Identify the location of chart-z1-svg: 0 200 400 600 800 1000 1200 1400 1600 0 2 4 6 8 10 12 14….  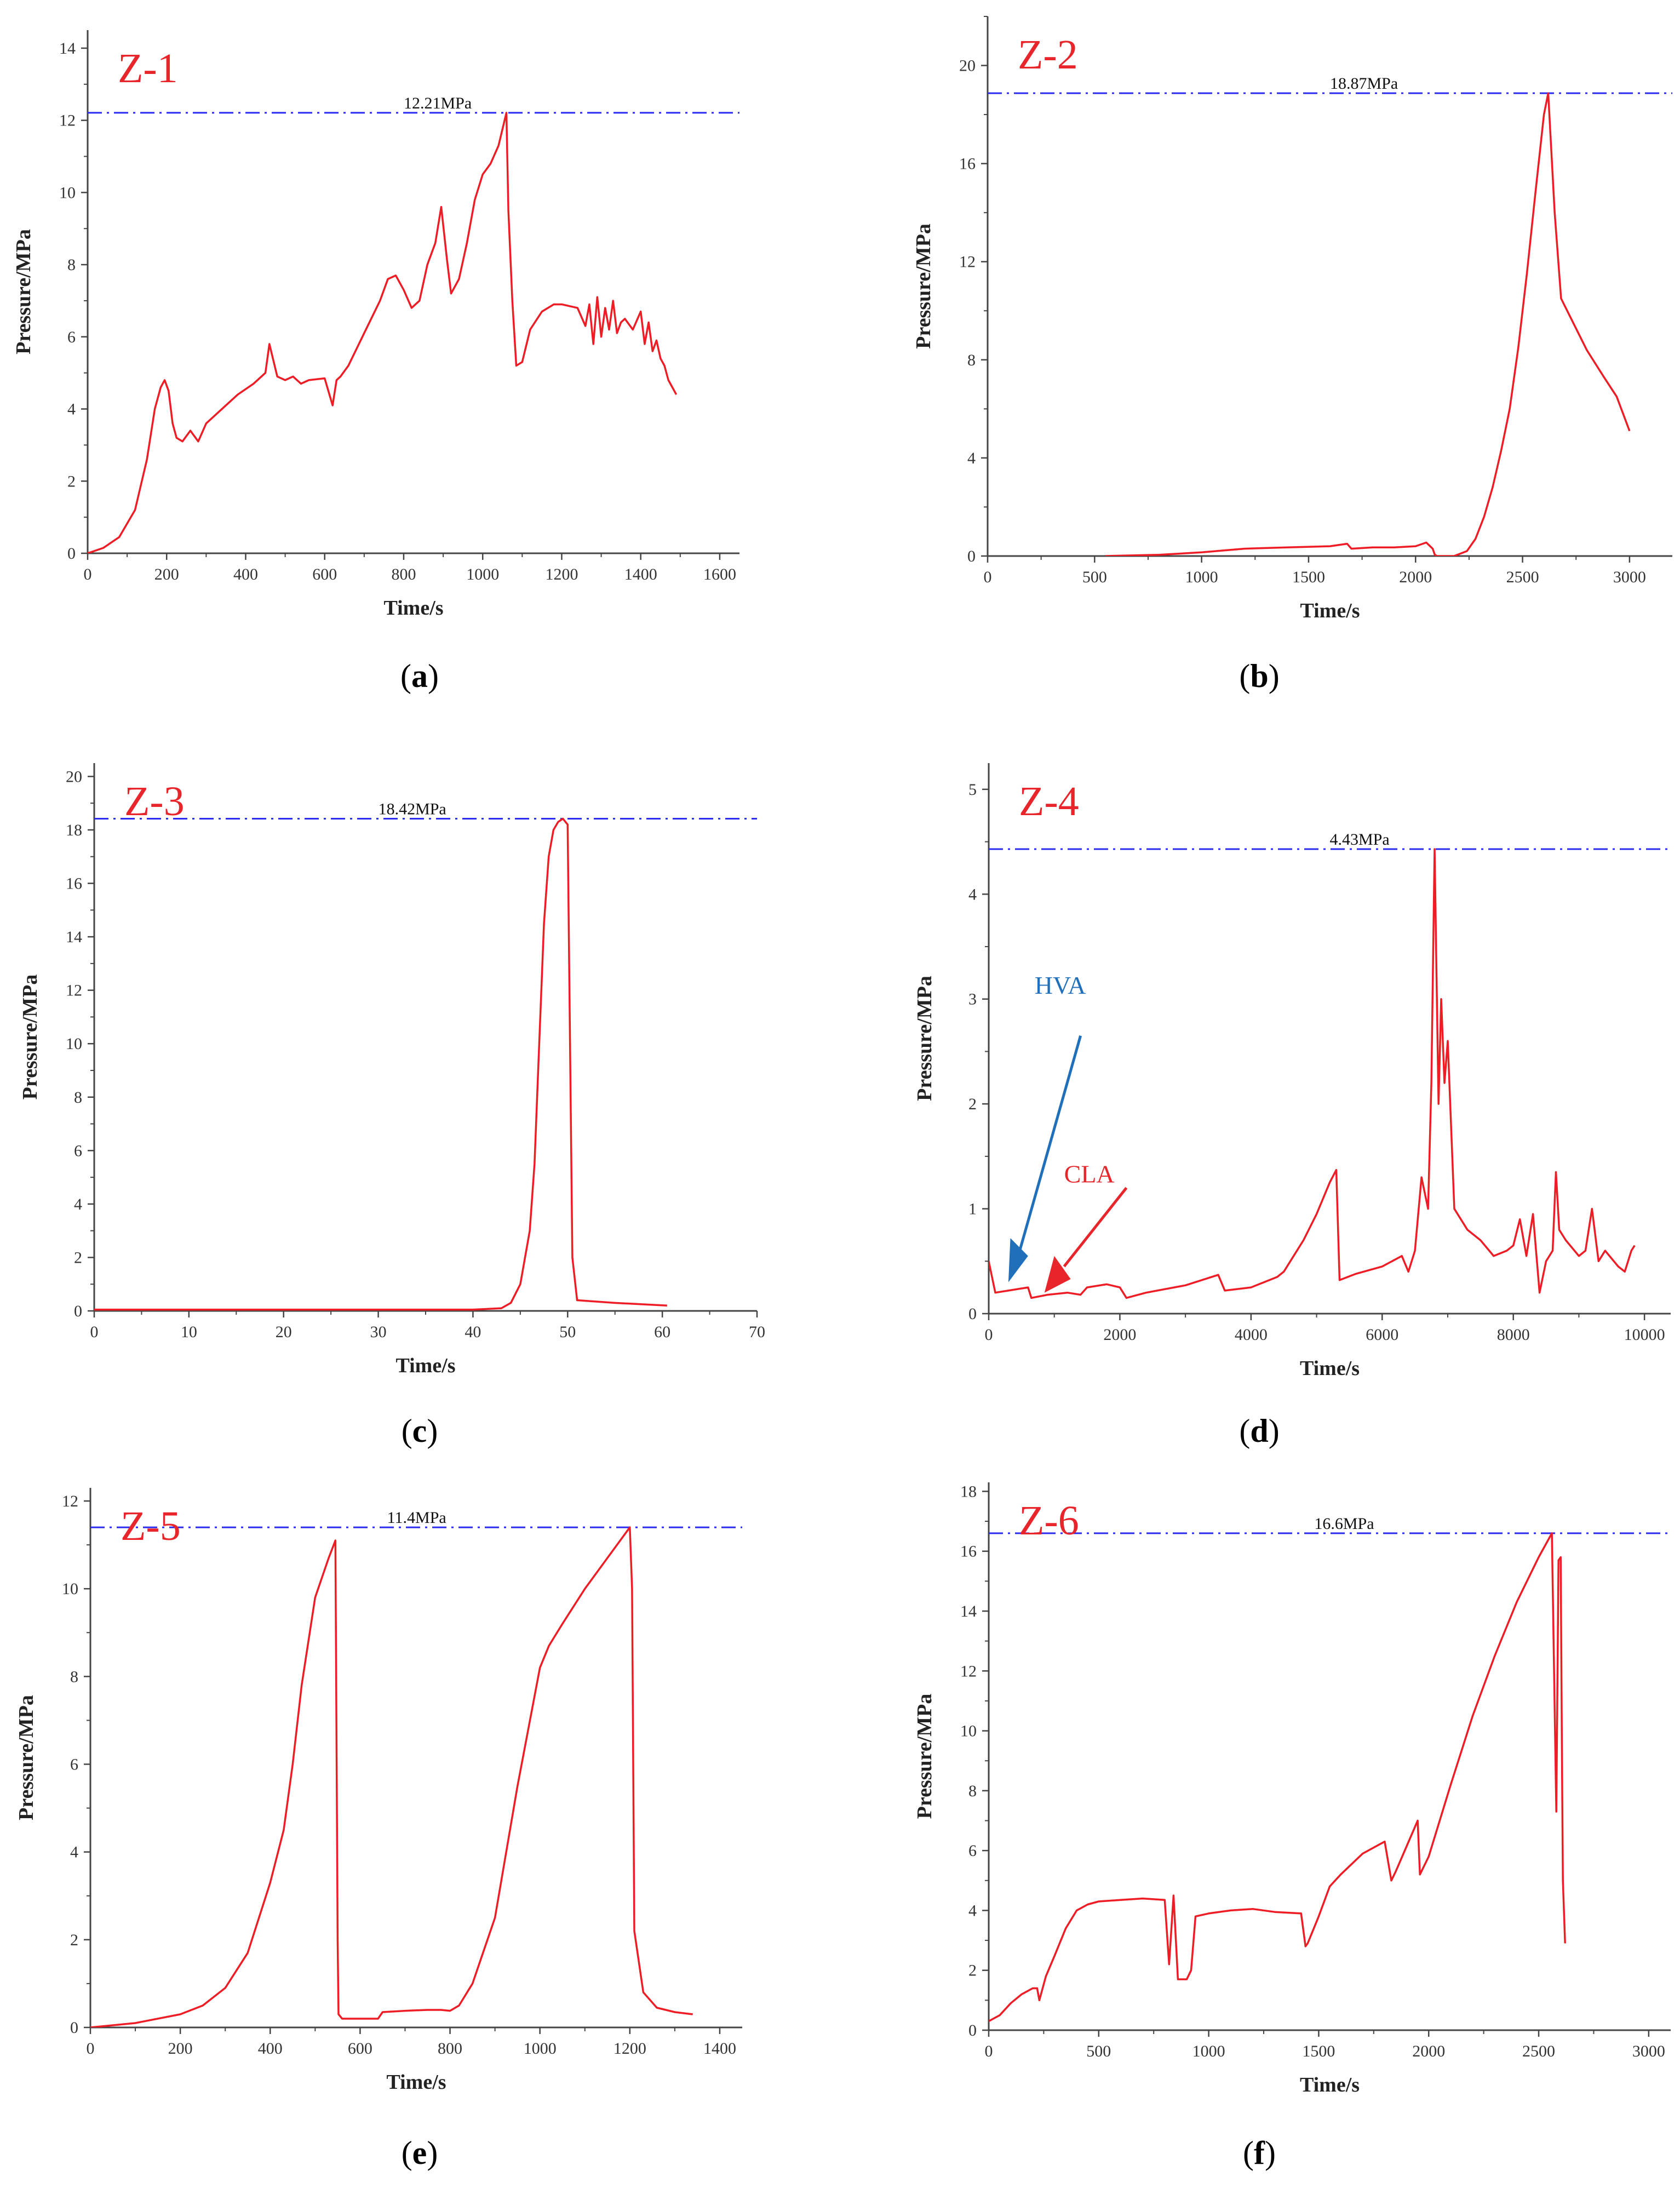
(375, 325).